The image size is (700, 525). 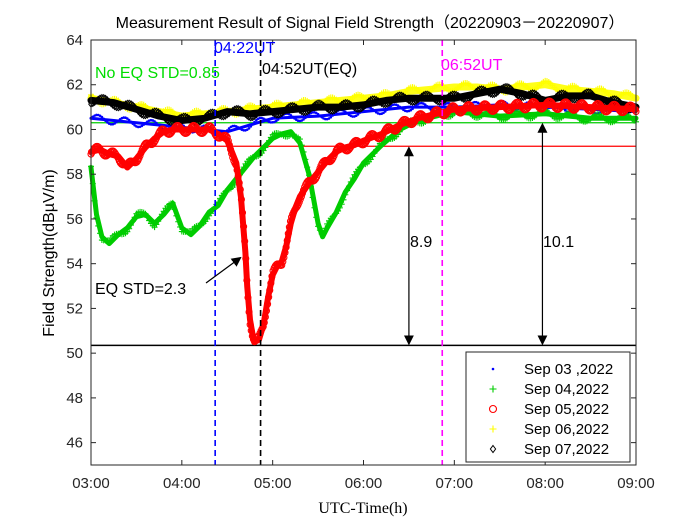 I want to click on vline-label-0452-eq: 04:52UT(EQ), so click(x=309, y=69).